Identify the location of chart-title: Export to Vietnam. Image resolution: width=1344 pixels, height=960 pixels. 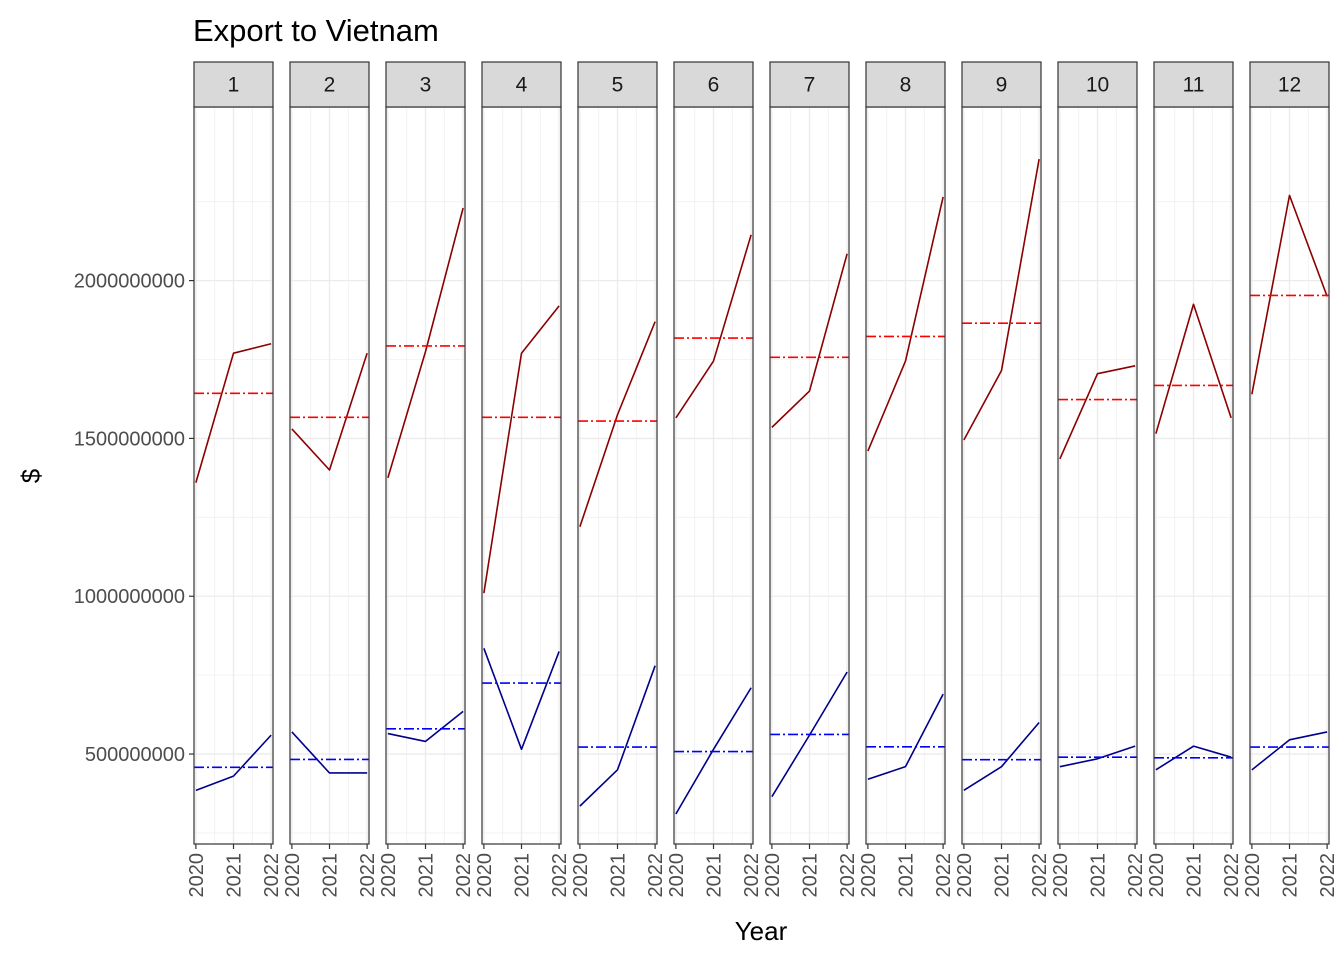
(316, 30).